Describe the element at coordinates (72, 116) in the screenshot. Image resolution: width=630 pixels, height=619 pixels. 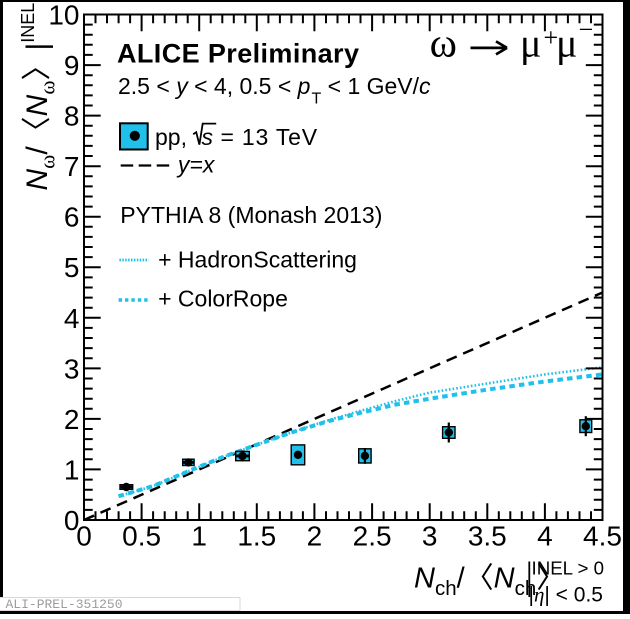
I see `svg-text: 8` at that location.